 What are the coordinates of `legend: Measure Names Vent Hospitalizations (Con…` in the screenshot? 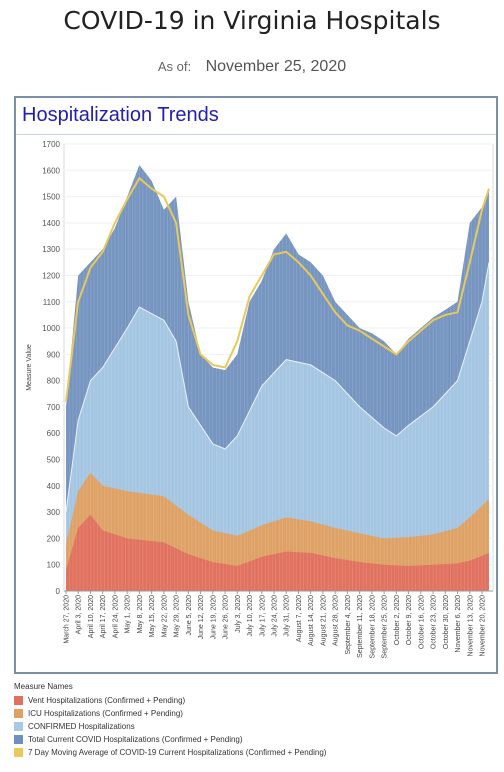 It's located at (170, 720).